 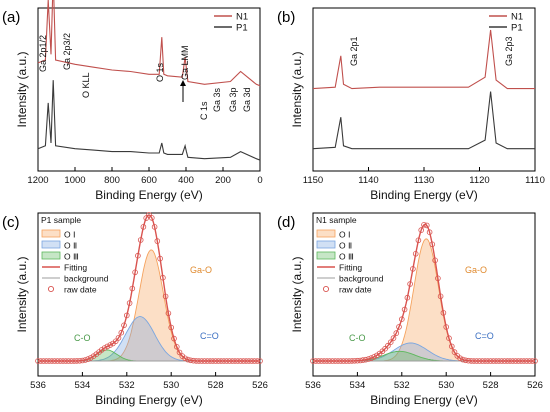 What do you see at coordinates (402, 385) in the screenshot?
I see `x-tick-label: 532` at bounding box center [402, 385].